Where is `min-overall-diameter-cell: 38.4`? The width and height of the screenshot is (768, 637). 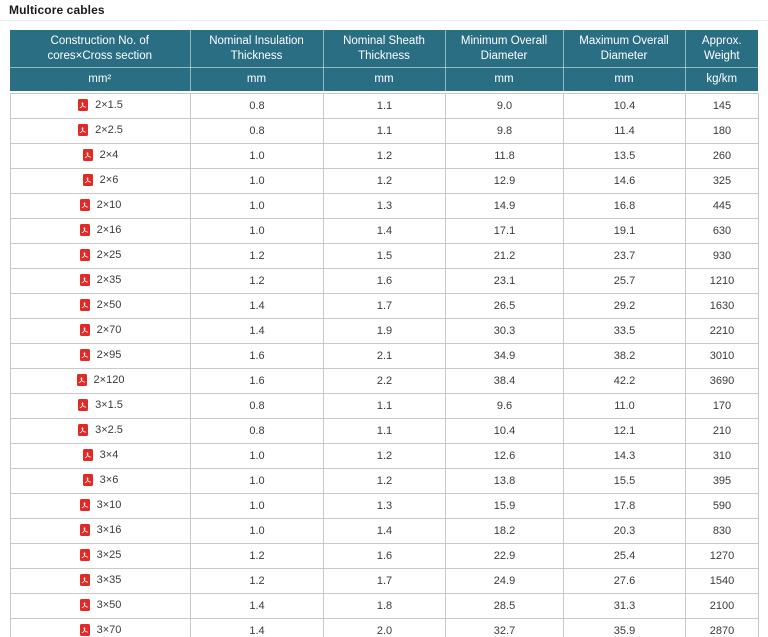
min-overall-diameter-cell: 38.4 is located at coordinates (504, 381).